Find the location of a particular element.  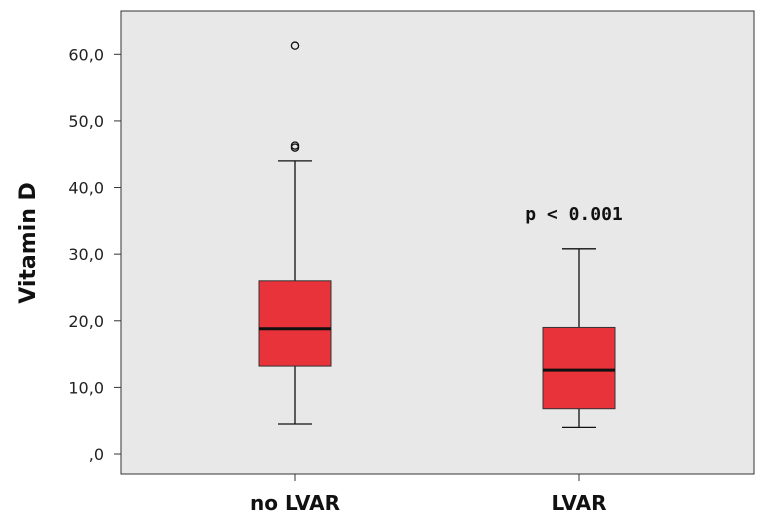

y-tick-label: 10,0 is located at coordinates (86, 387).